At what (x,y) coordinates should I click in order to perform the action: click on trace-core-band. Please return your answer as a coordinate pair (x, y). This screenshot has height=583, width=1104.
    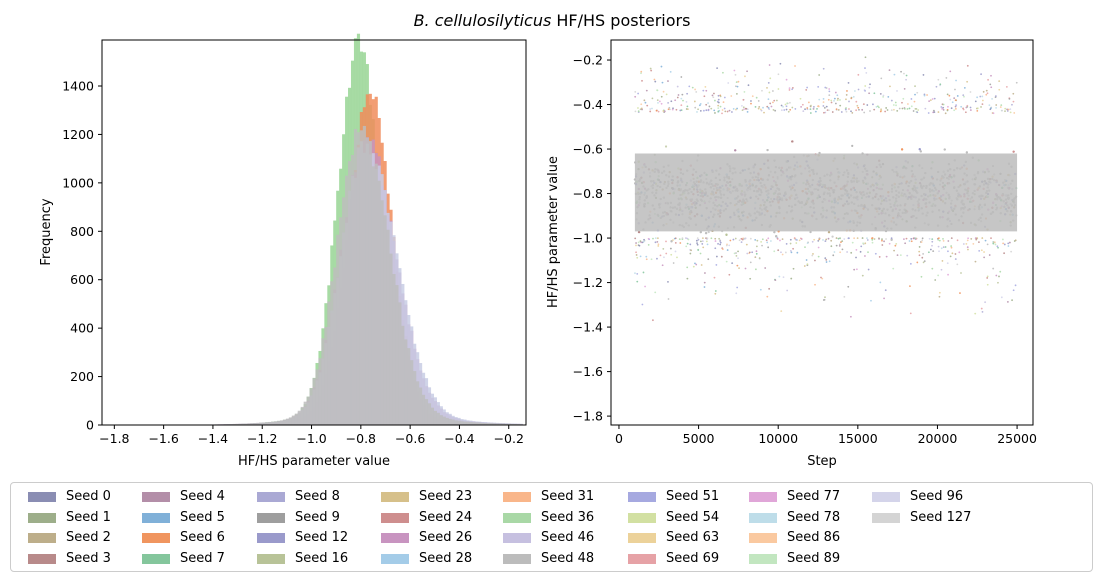
    Looking at the image, I should click on (826, 192).